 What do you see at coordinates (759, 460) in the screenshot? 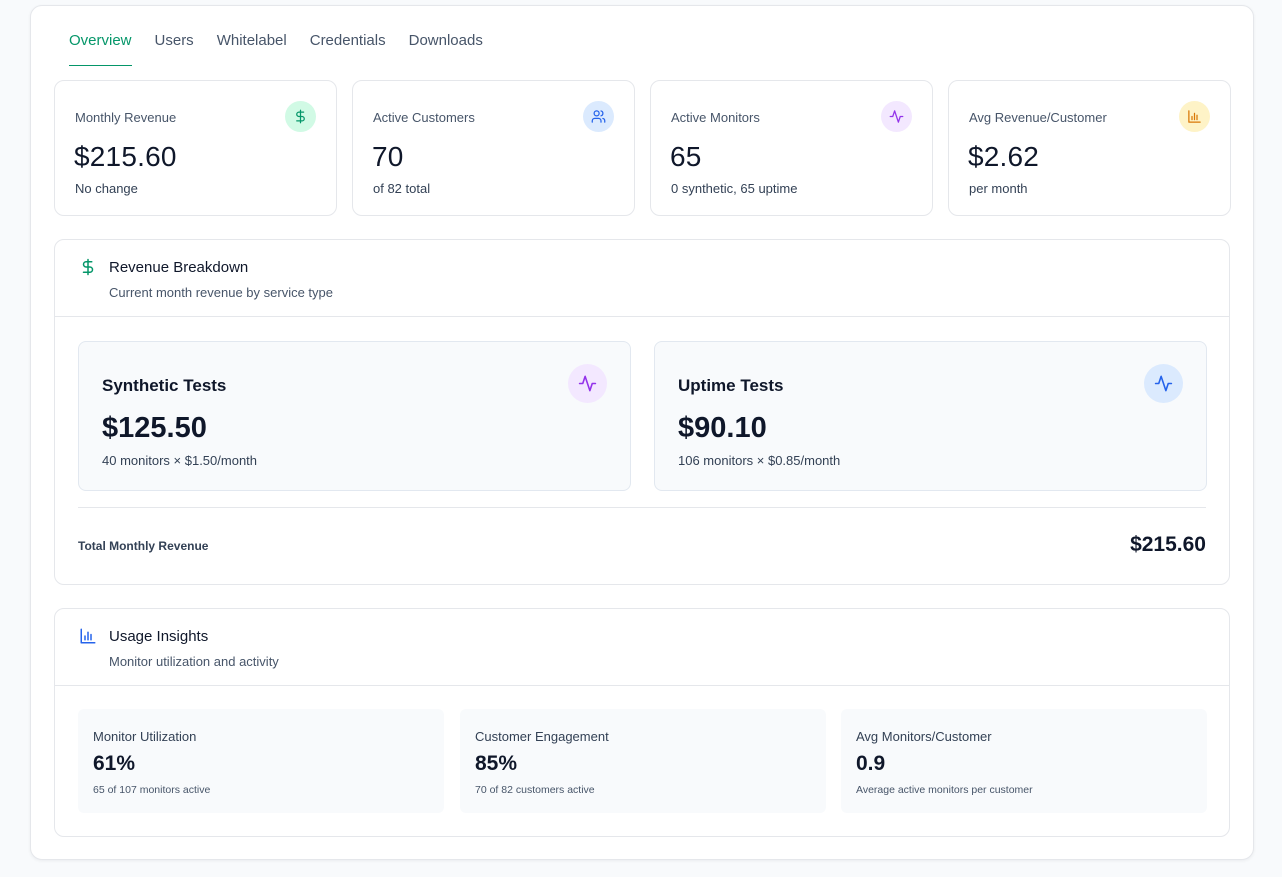
I see `service-calculation: 106 monitors × $0.85/month` at bounding box center [759, 460].